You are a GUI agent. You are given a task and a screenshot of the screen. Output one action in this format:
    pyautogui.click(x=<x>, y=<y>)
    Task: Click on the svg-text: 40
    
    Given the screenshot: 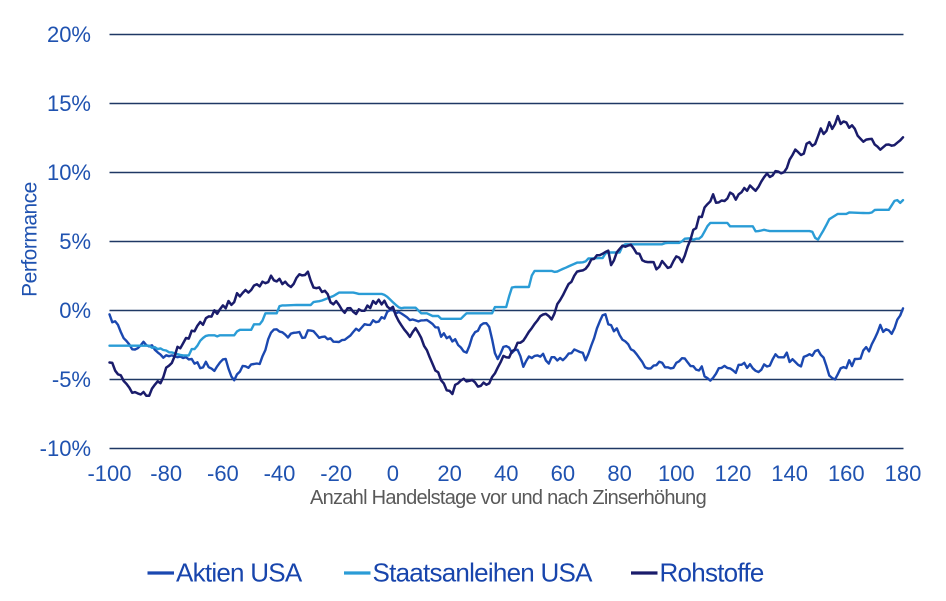 What is the action you would take?
    pyautogui.click(x=506, y=473)
    